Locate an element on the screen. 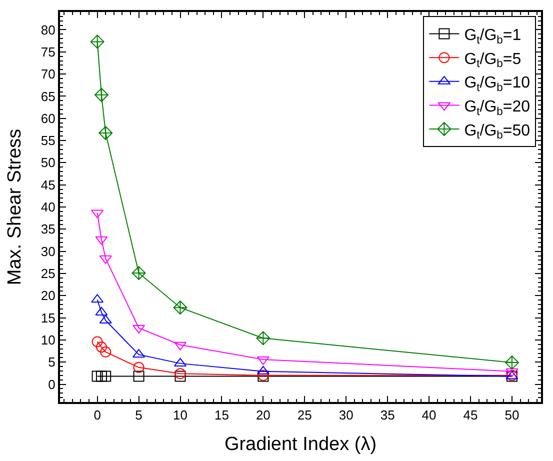 The image size is (553, 461). x-tick-label: 35 is located at coordinates (387, 415).